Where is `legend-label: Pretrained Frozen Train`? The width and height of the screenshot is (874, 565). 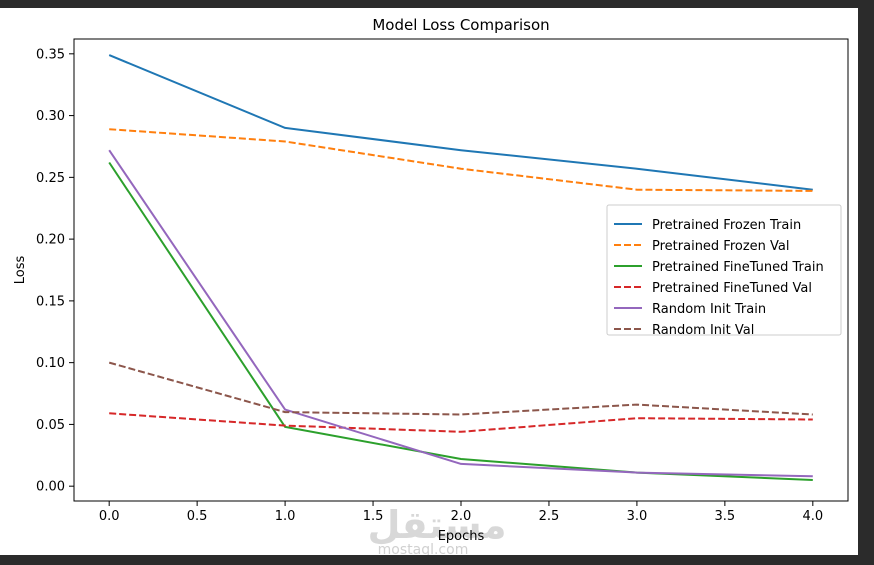 legend-label: Pretrained Frozen Train is located at coordinates (726, 225).